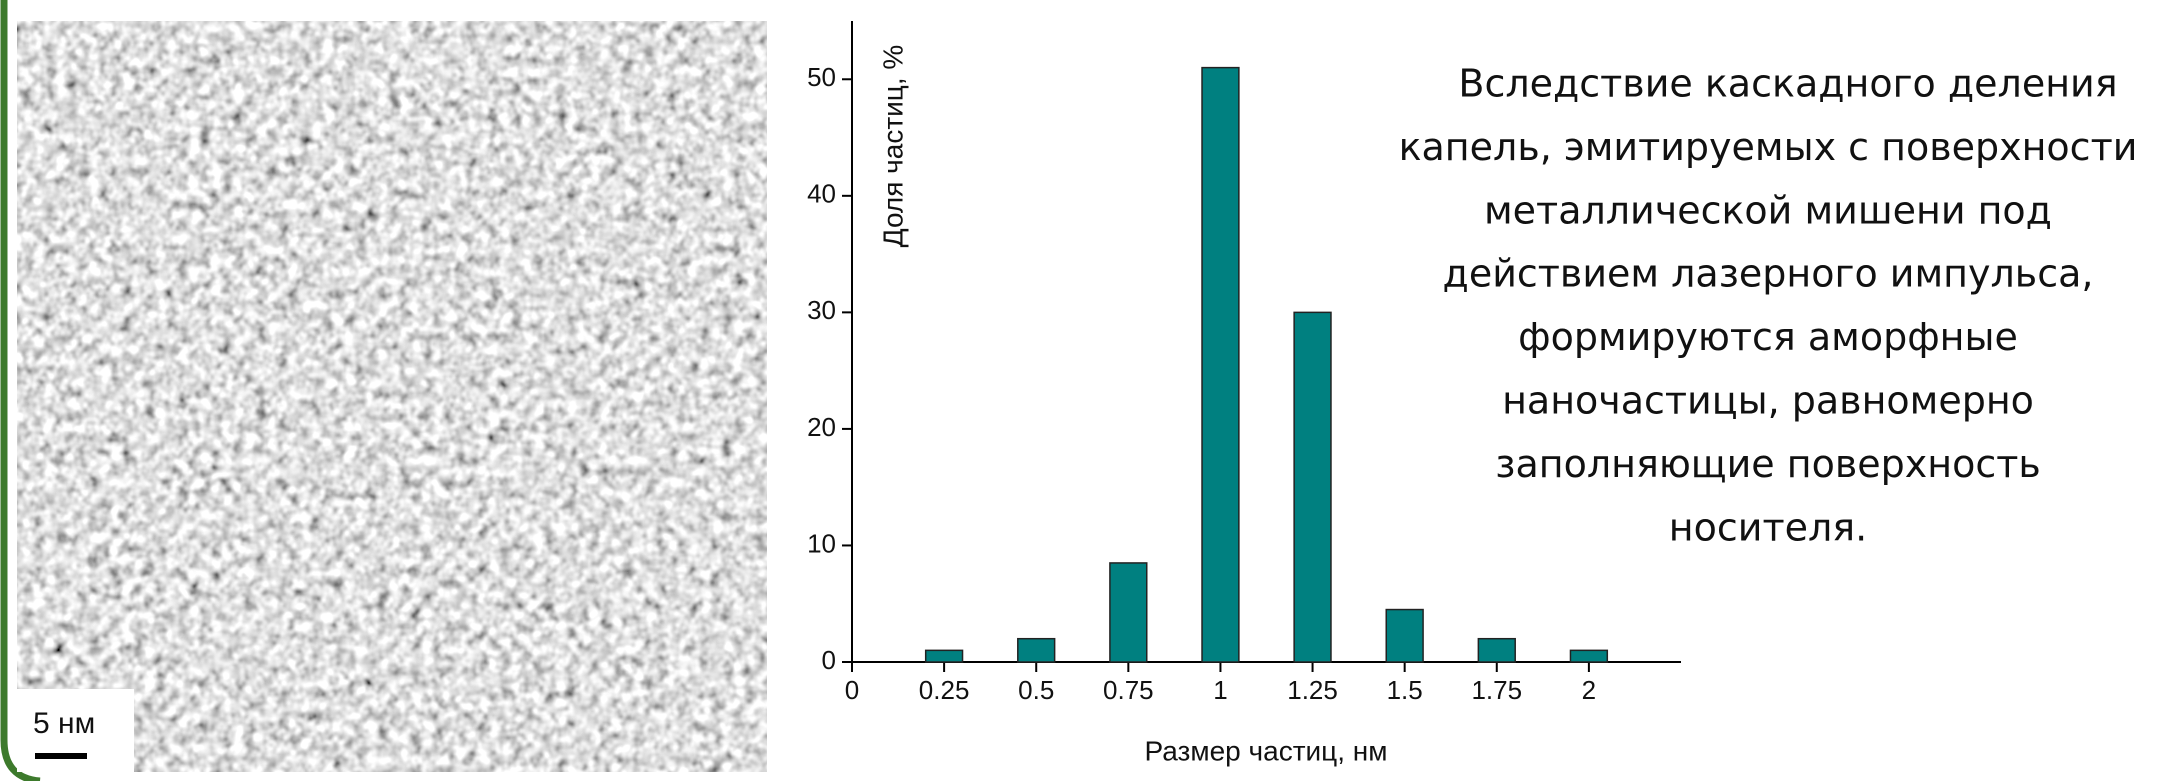  What do you see at coordinates (1768, 274) in the screenshot?
I see `description-line: действием лазерного импульса,` at bounding box center [1768, 274].